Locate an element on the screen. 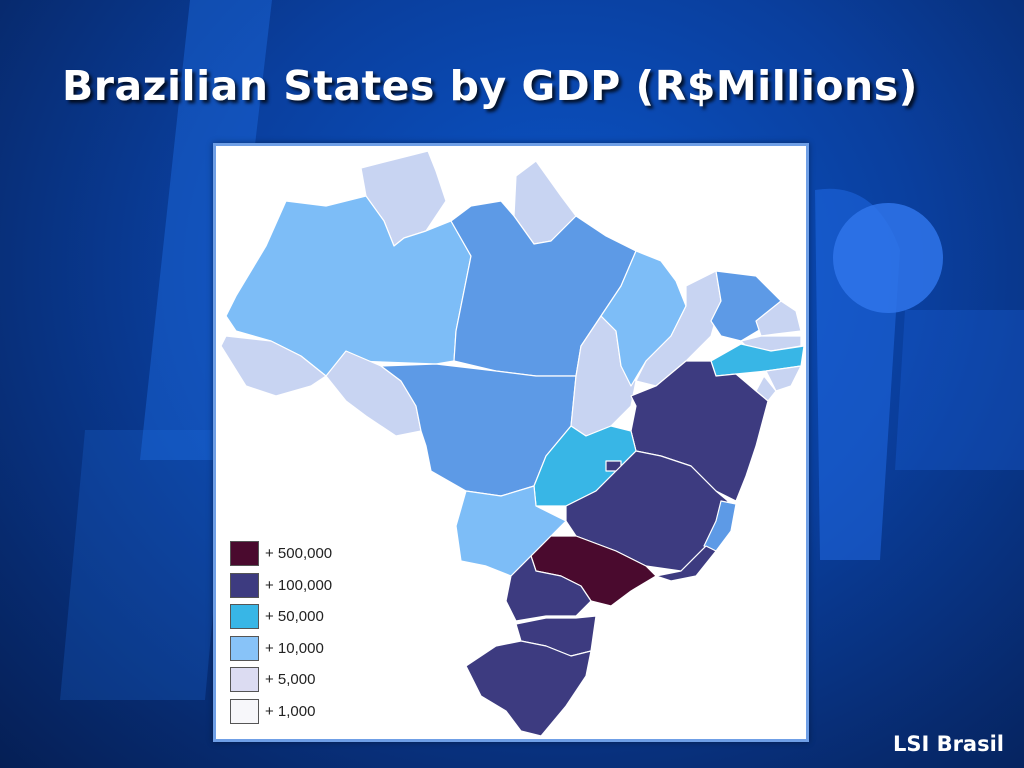 This screenshot has width=1024, height=768. legend-label: + 50,000 is located at coordinates (294, 617).